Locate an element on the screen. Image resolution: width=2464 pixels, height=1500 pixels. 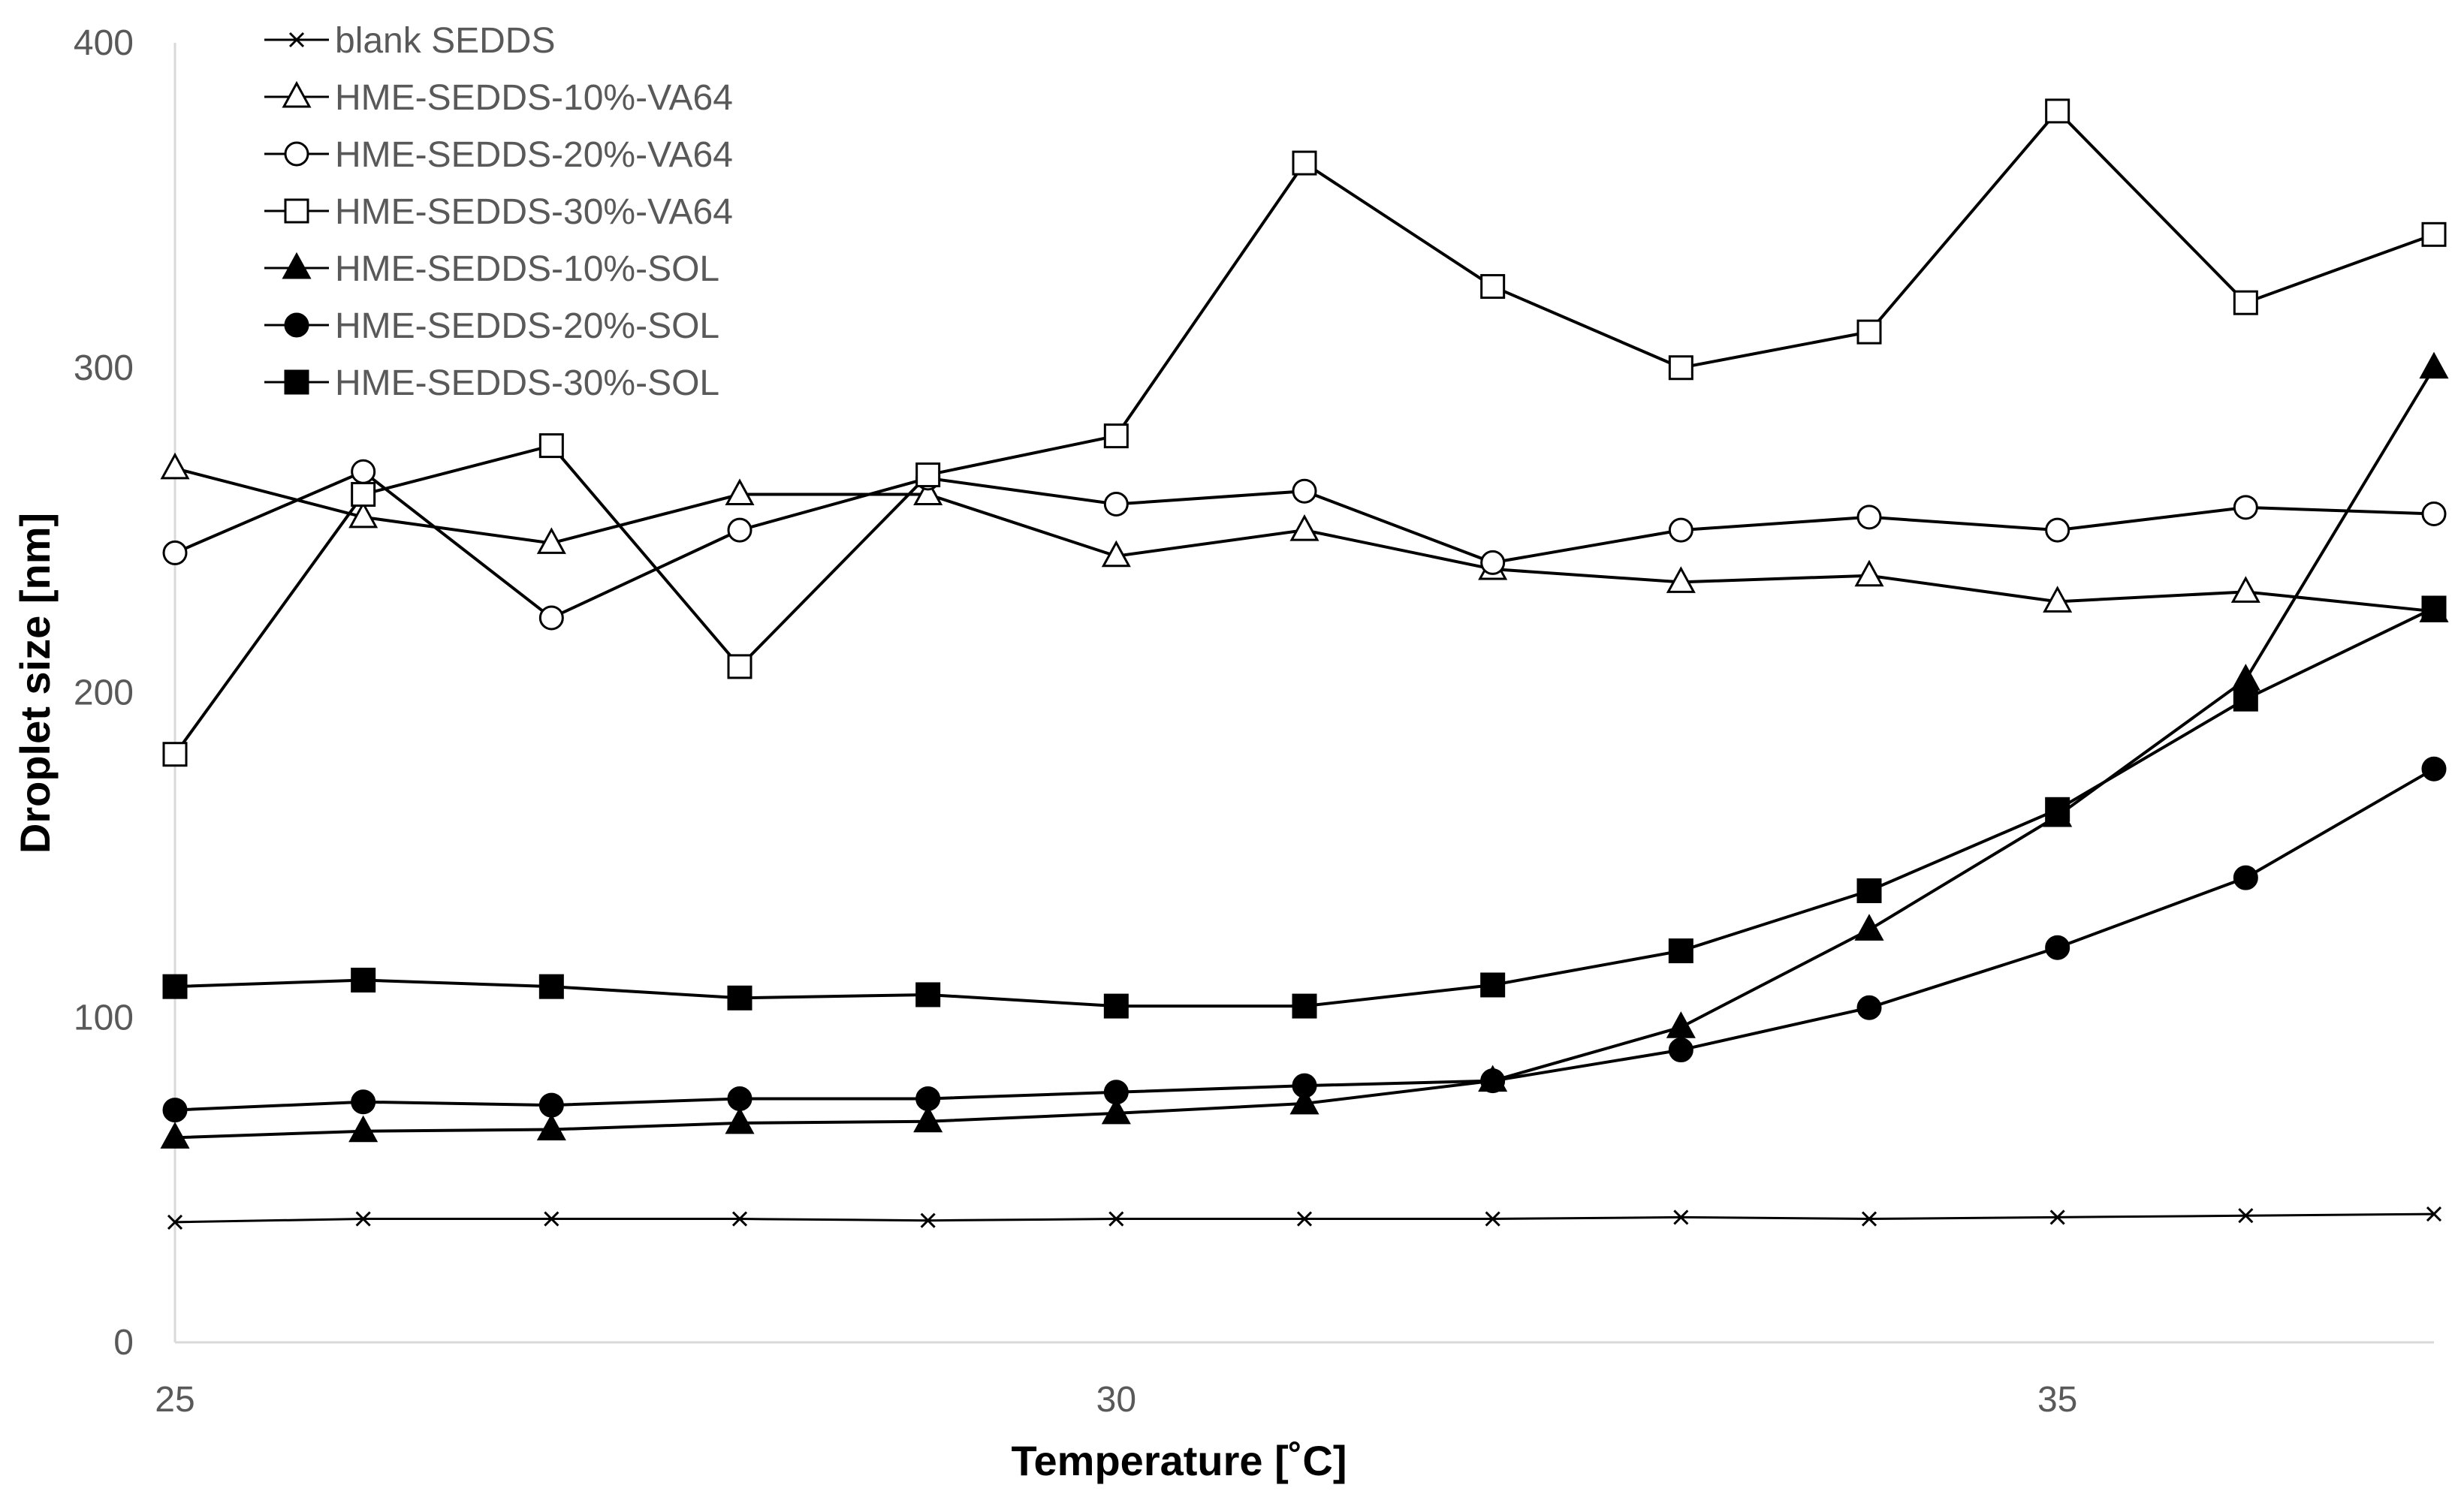
legend-entry: HME-SEDDS-10%-VA64 is located at coordinates (498, 98).